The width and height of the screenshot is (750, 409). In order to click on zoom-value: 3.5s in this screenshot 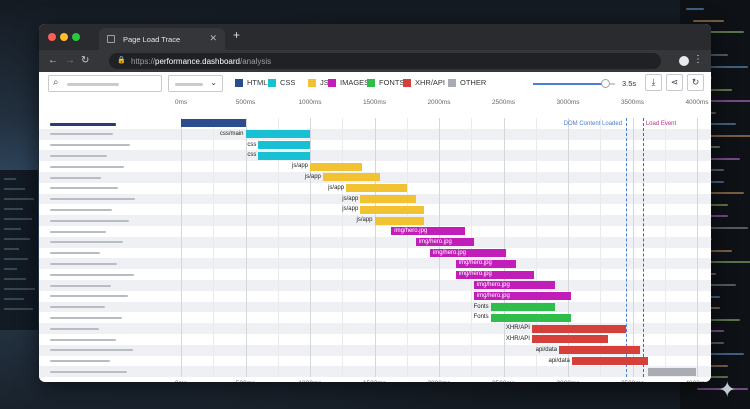, I will do `click(629, 83)`.